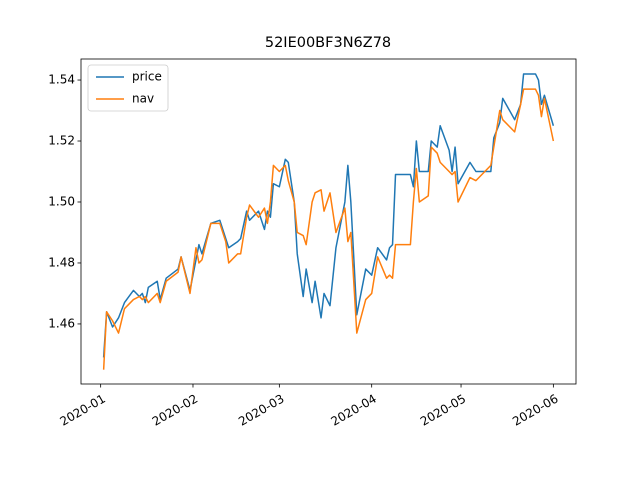 Image resolution: width=640 pixels, height=480 pixels. What do you see at coordinates (61, 141) in the screenshot?
I see `y-tick-label: 1.52` at bounding box center [61, 141].